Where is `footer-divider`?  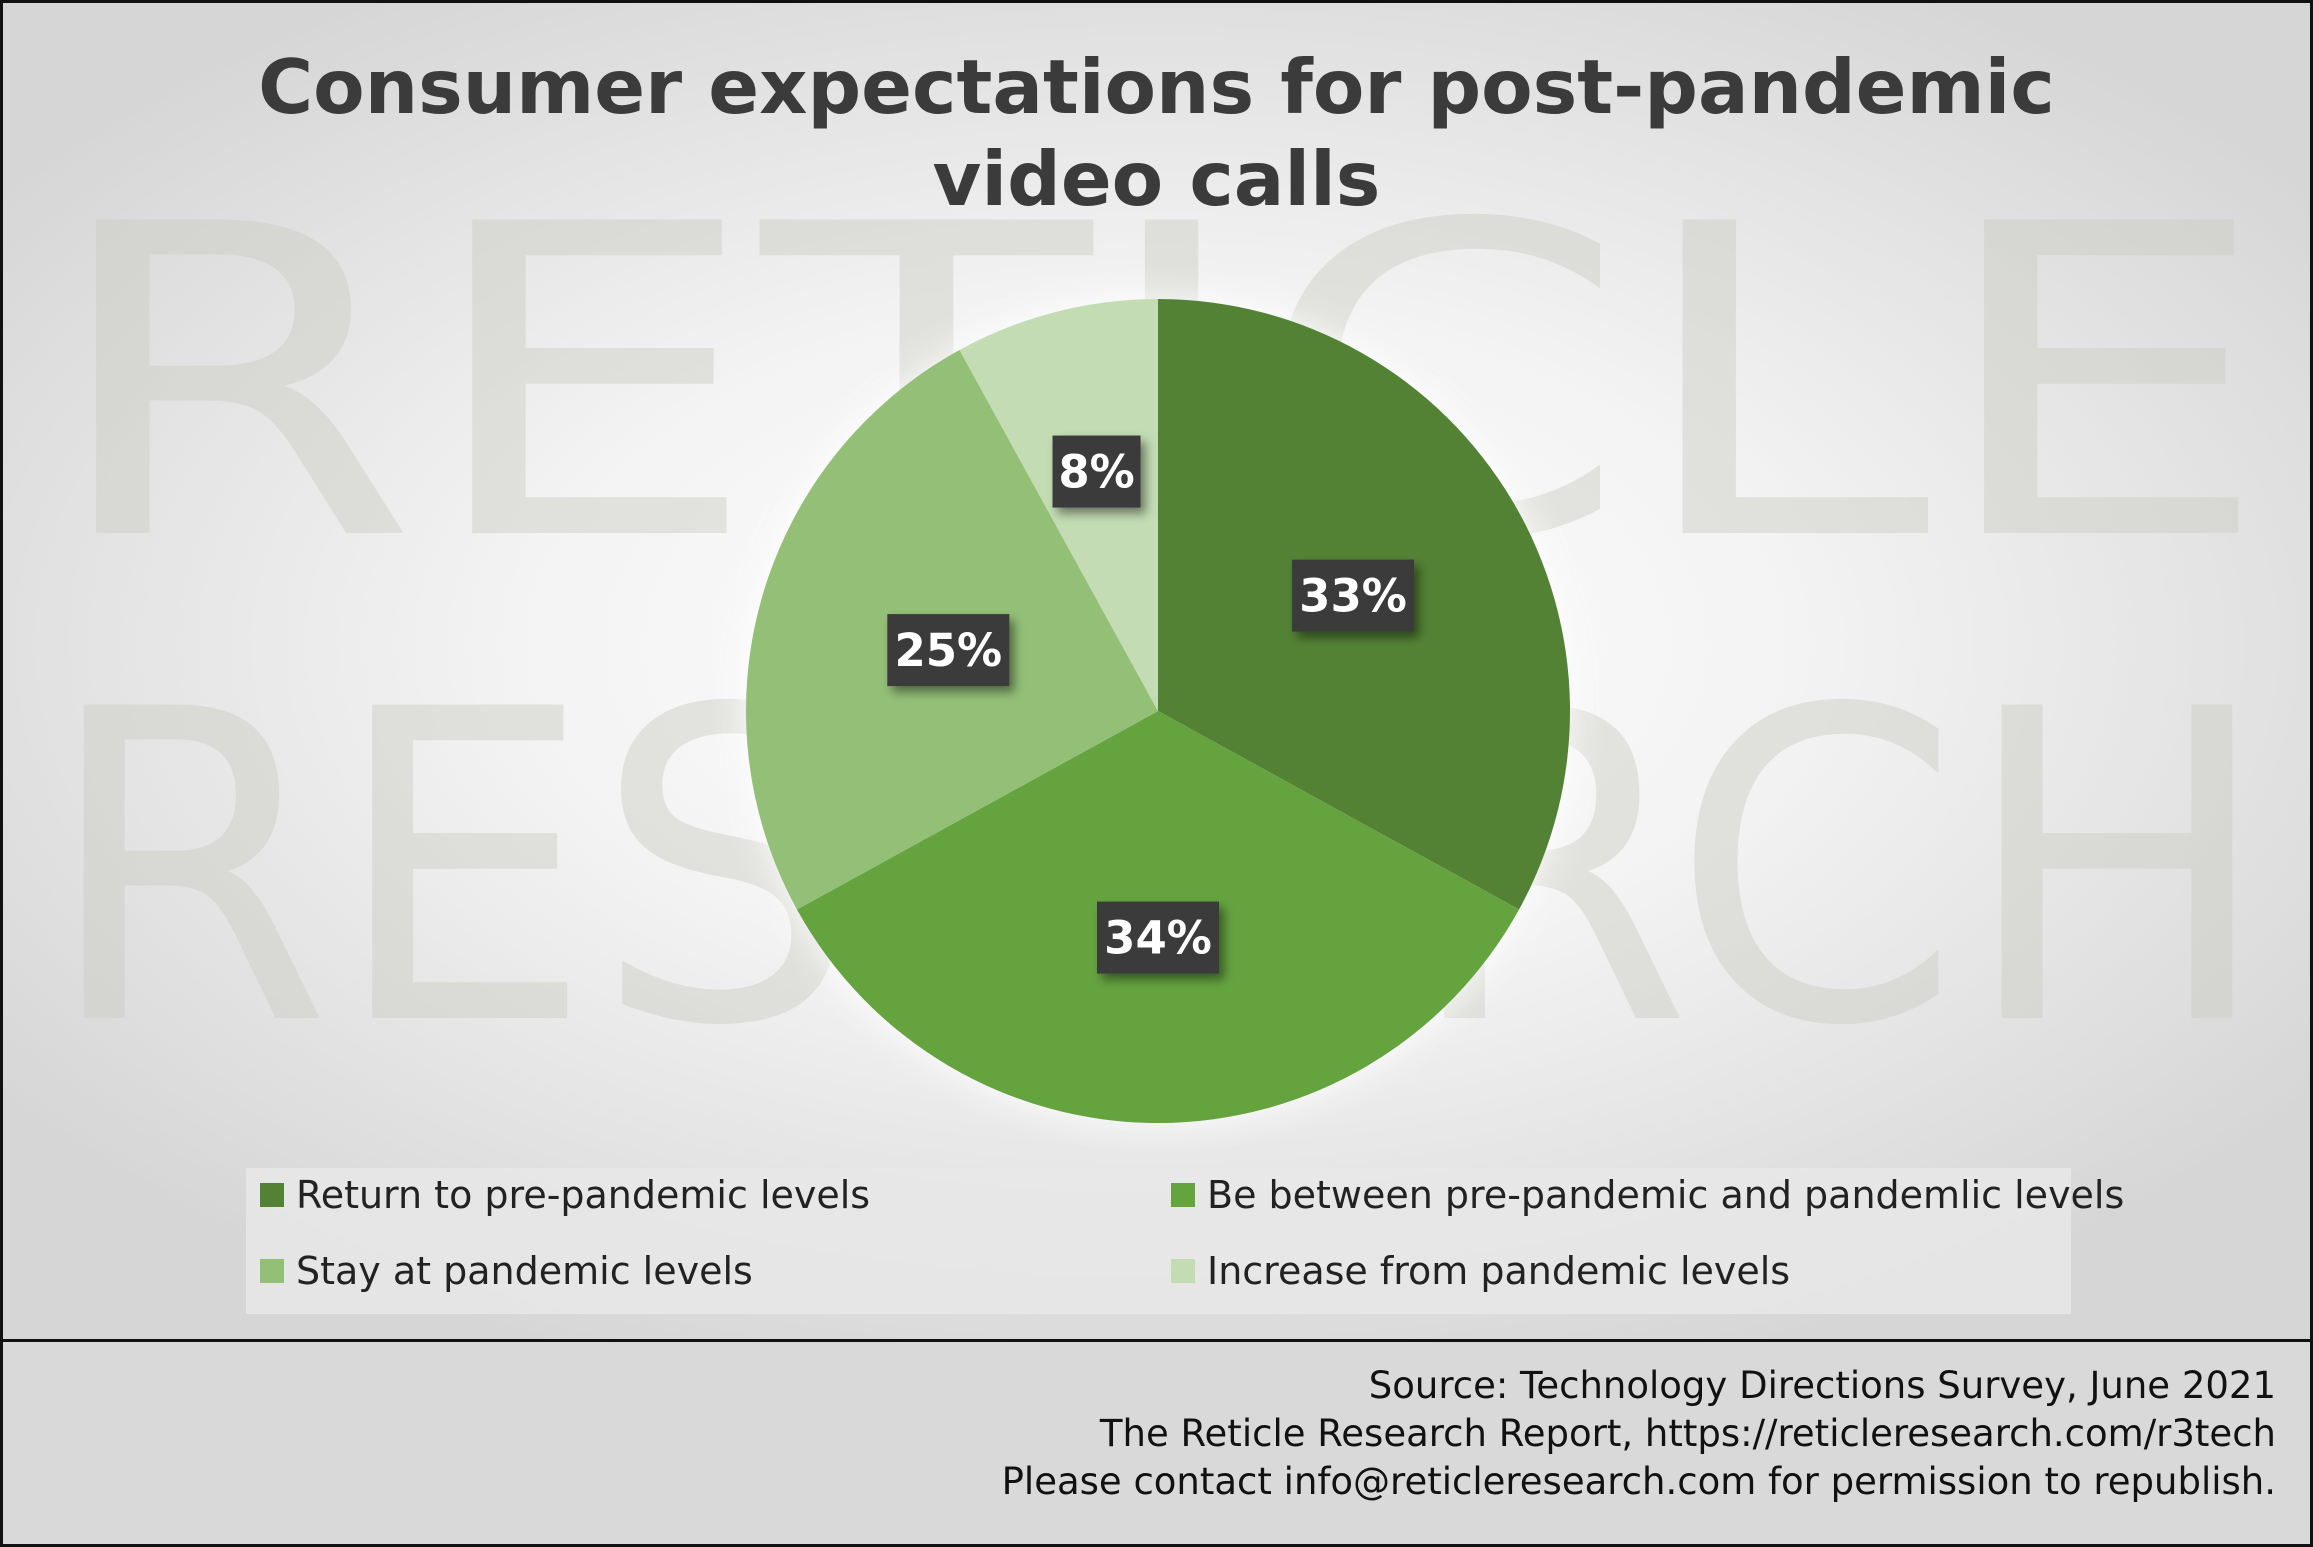 footer-divider is located at coordinates (1156, 1340).